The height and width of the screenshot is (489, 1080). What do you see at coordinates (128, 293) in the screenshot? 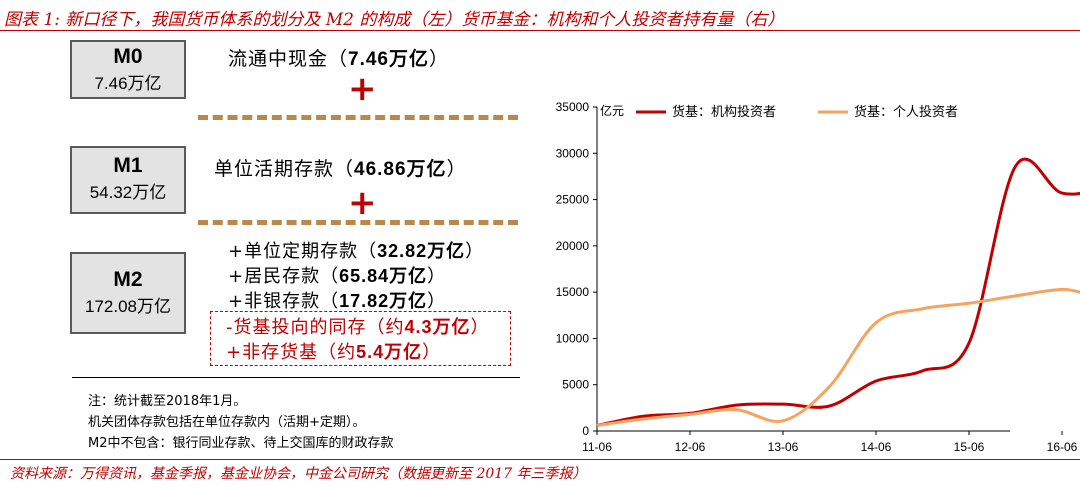
I see `m2-box: M2 172.08万亿` at bounding box center [128, 293].